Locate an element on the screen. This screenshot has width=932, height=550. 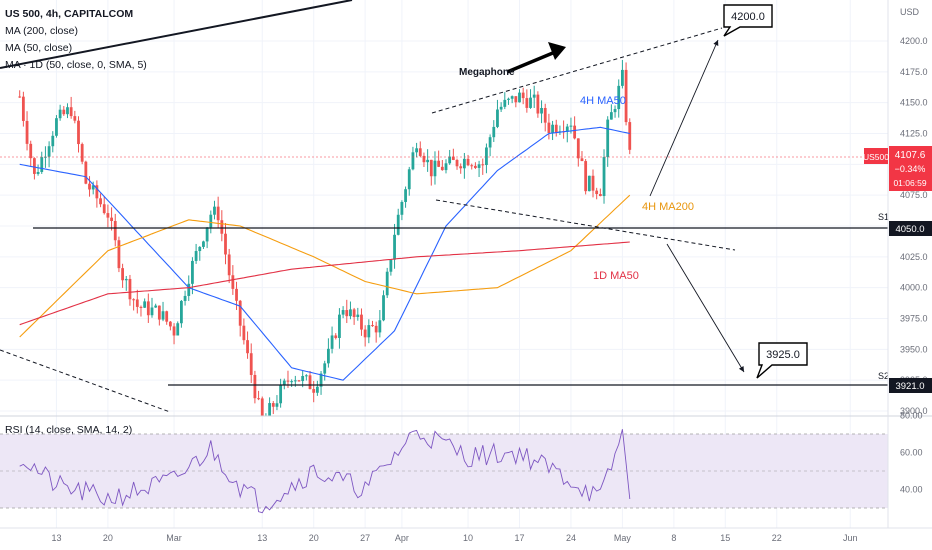
rsi-tick-label: 60.00 is located at coordinates (911, 453).